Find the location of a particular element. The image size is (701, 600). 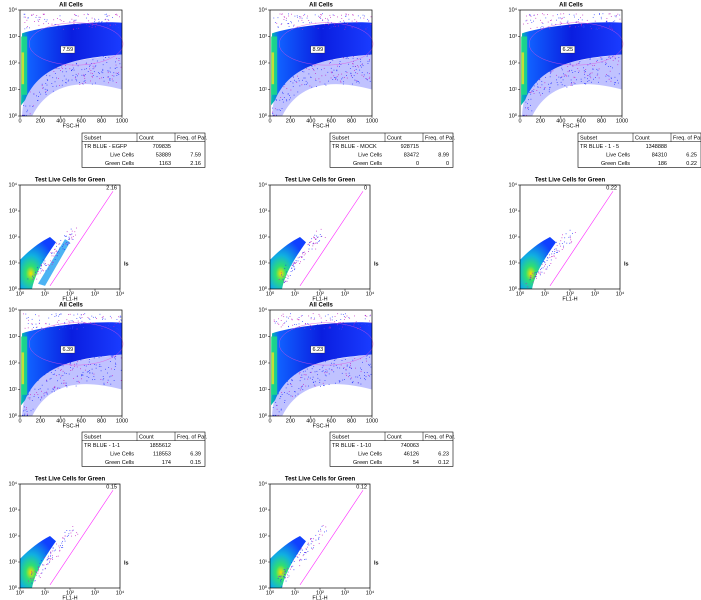

y-tick-label: 10¹ is located at coordinates (513, 90).